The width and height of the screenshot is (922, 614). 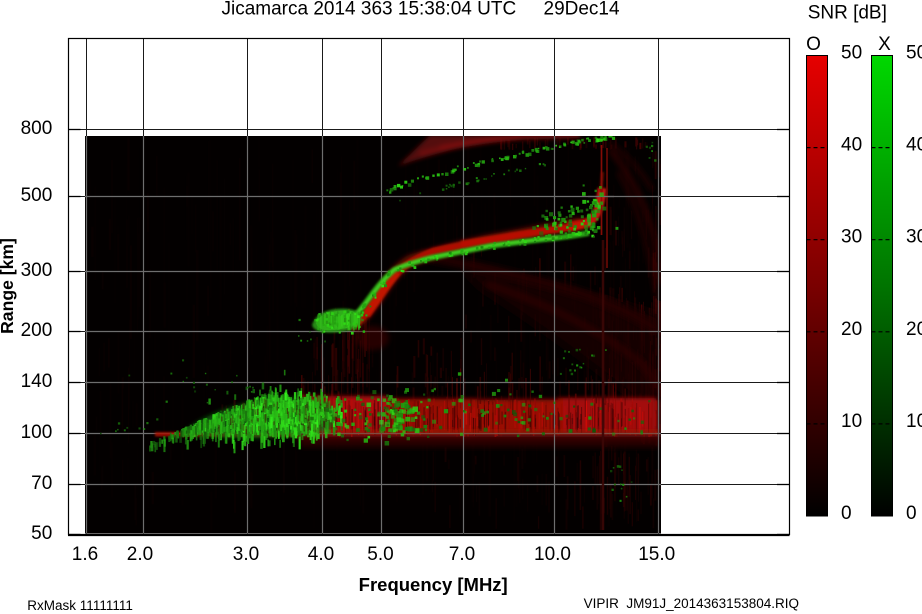 What do you see at coordinates (140, 554) in the screenshot?
I see `svg-text: 2.0` at bounding box center [140, 554].